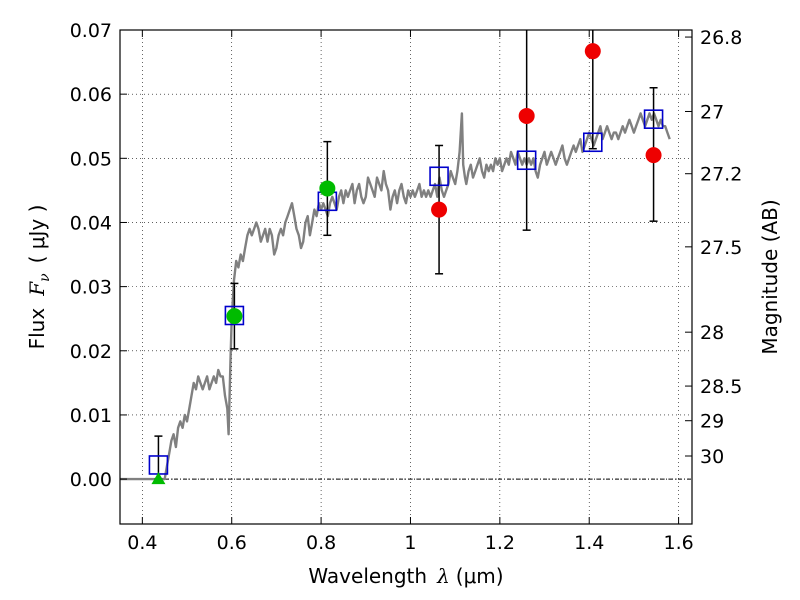  Describe the element at coordinates (98, 255) in the screenshot. I see `y-axis-ticks: 0.00 0.01 0.02 0.03 0.04 0.05 0.06 0.07` at that location.